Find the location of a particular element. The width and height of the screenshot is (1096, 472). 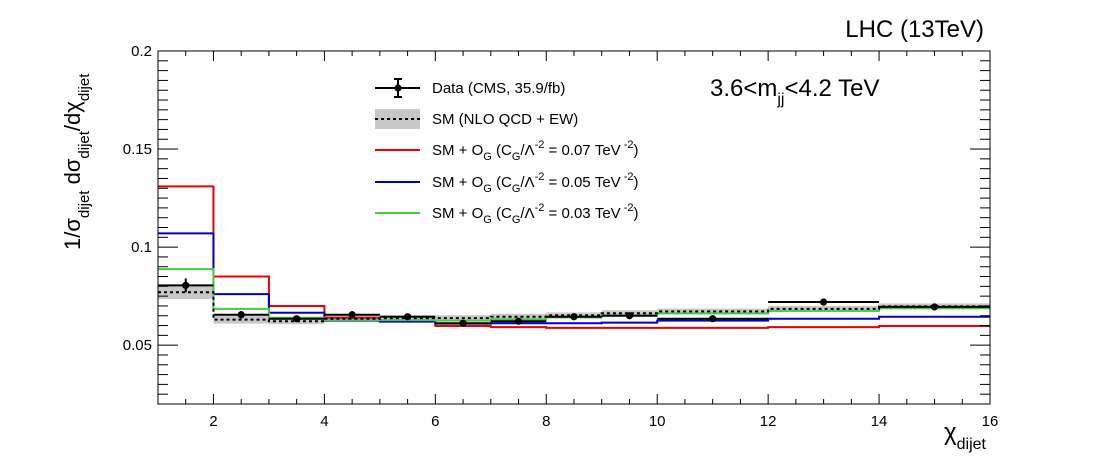

mass-range-text: 3.6<mjj<4.2 TeV is located at coordinates (794, 91).